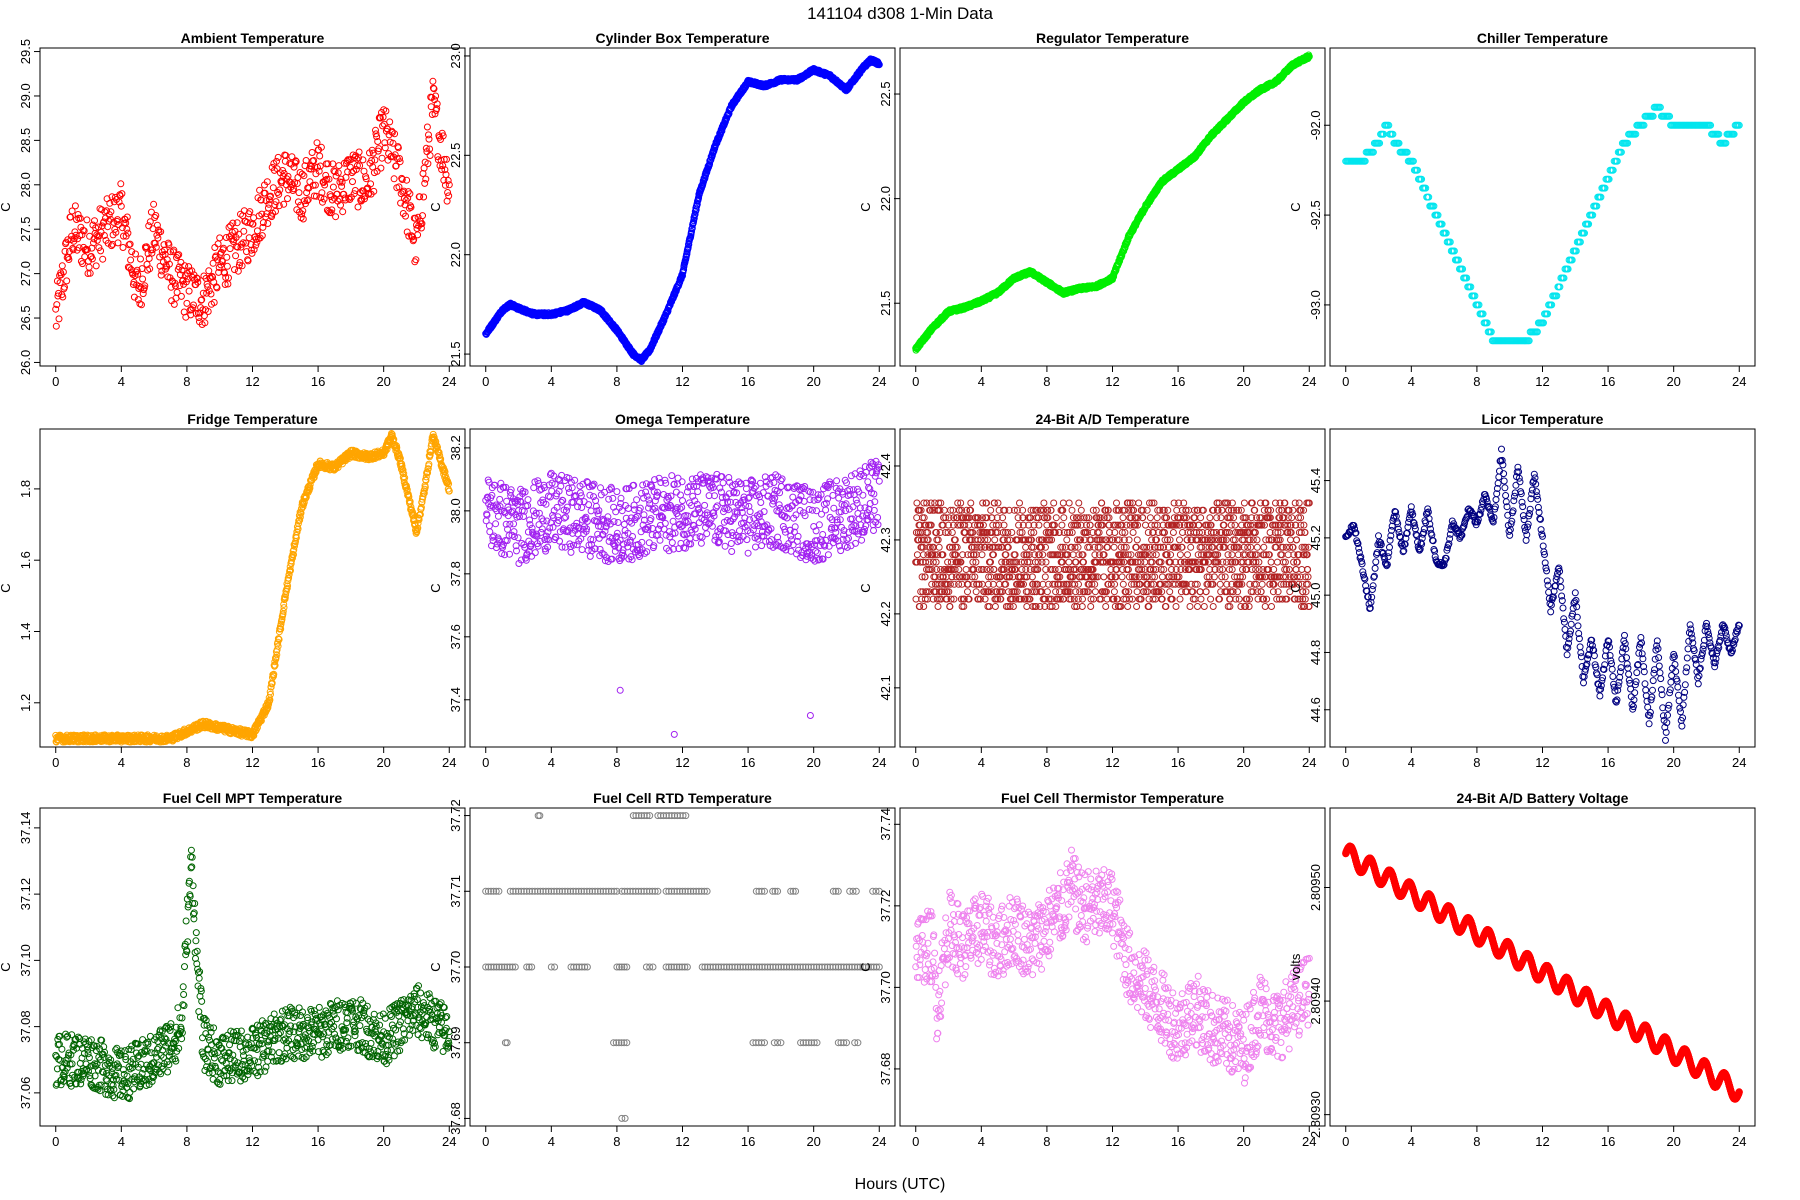 Image resolution: width=1800 pixels, height=1200 pixels. What do you see at coordinates (1112, 38) in the screenshot?
I see `chart-title: Regulator Temperature` at bounding box center [1112, 38].